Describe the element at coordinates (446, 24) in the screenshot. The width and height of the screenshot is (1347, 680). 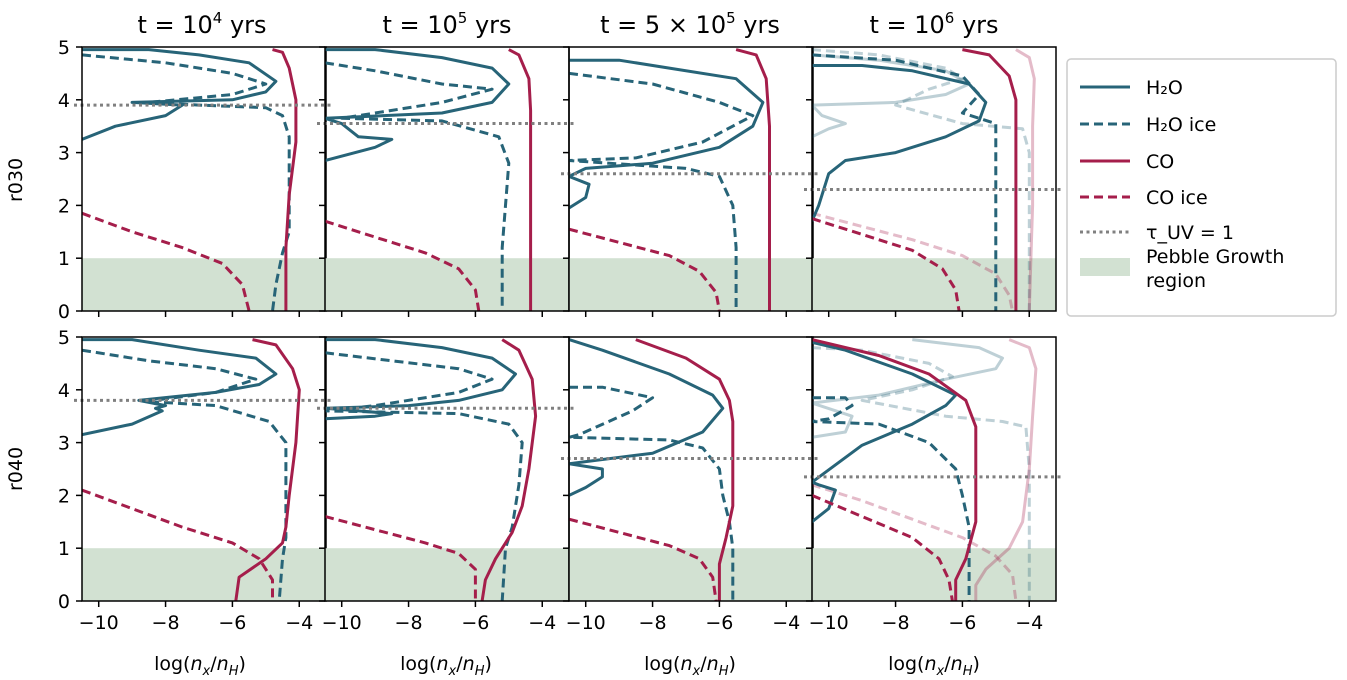
I see `column-title: t = 105 yrs` at that location.